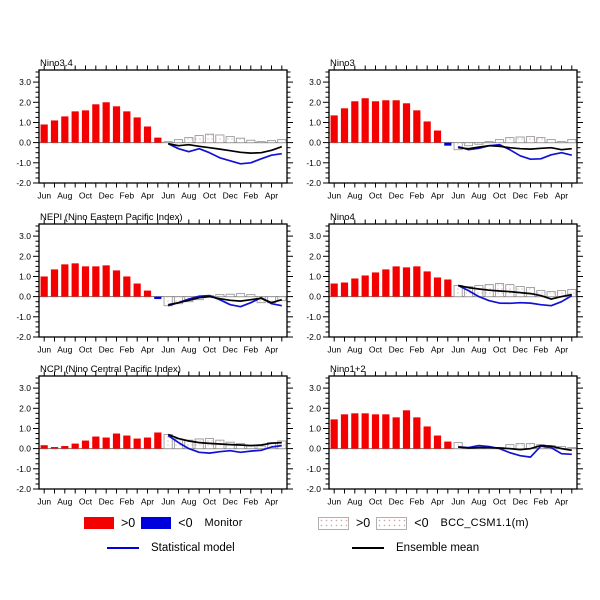 The width and height of the screenshot is (600, 600). Describe the element at coordinates (111, 217) in the screenshot. I see `panel-title: NEPI (Nino Eastern Pacific Index)` at that location.